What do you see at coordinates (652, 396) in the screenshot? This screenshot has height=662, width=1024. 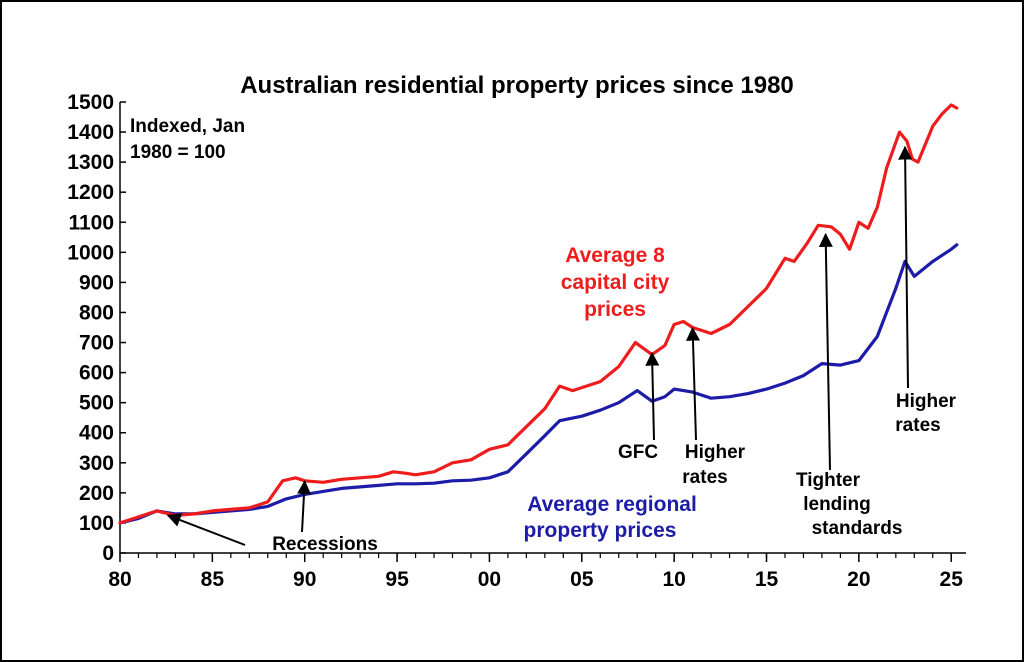 I see `annotation-gfc-arrow` at bounding box center [652, 396].